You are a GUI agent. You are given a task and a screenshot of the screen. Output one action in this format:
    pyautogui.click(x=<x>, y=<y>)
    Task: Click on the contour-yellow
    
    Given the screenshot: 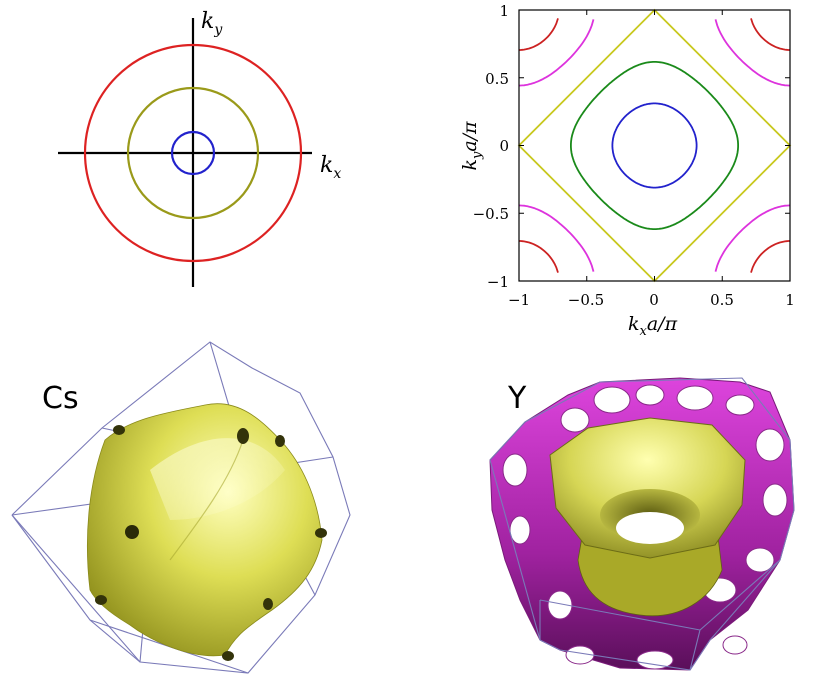 What is the action you would take?
    pyautogui.click(x=654, y=145)
    